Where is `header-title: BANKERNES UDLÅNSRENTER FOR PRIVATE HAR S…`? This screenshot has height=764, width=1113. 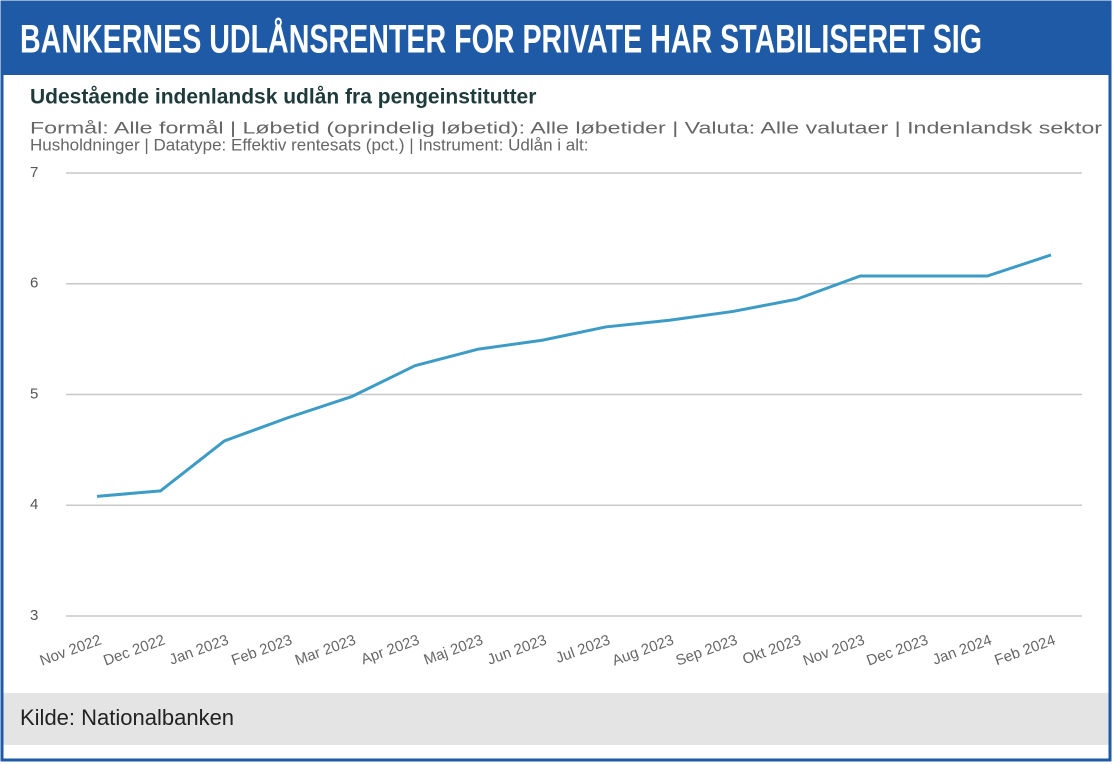 header-title: BANKERNES UDLÅNSRENTER FOR PRIVATE HAR S… is located at coordinates (501, 39).